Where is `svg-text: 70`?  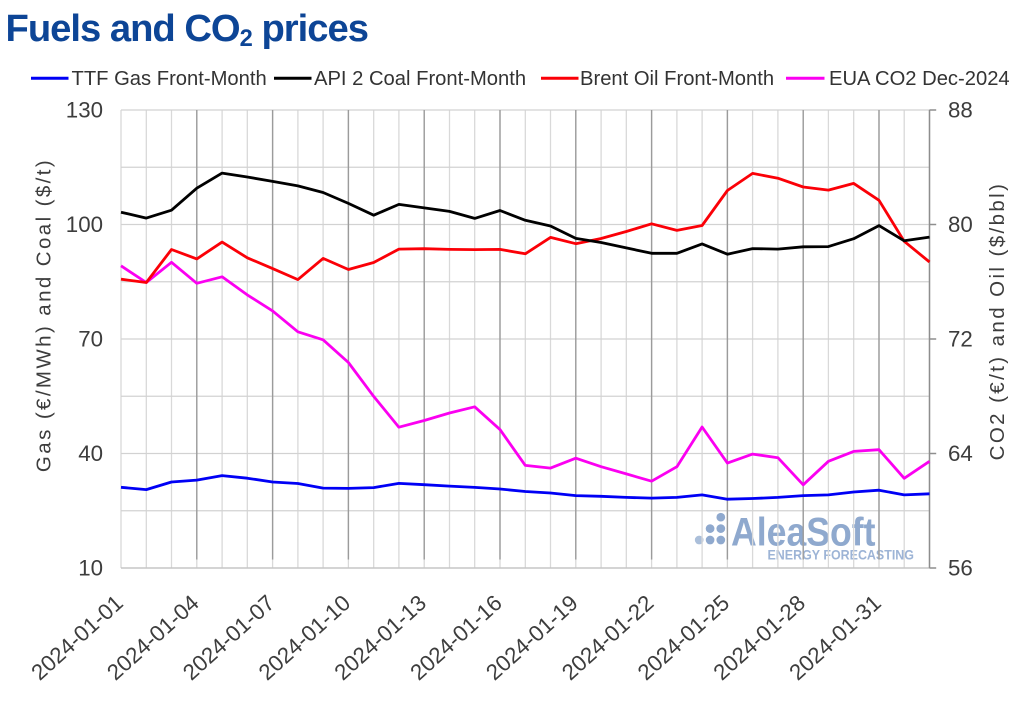 svg-text: 70 is located at coordinates (90, 338).